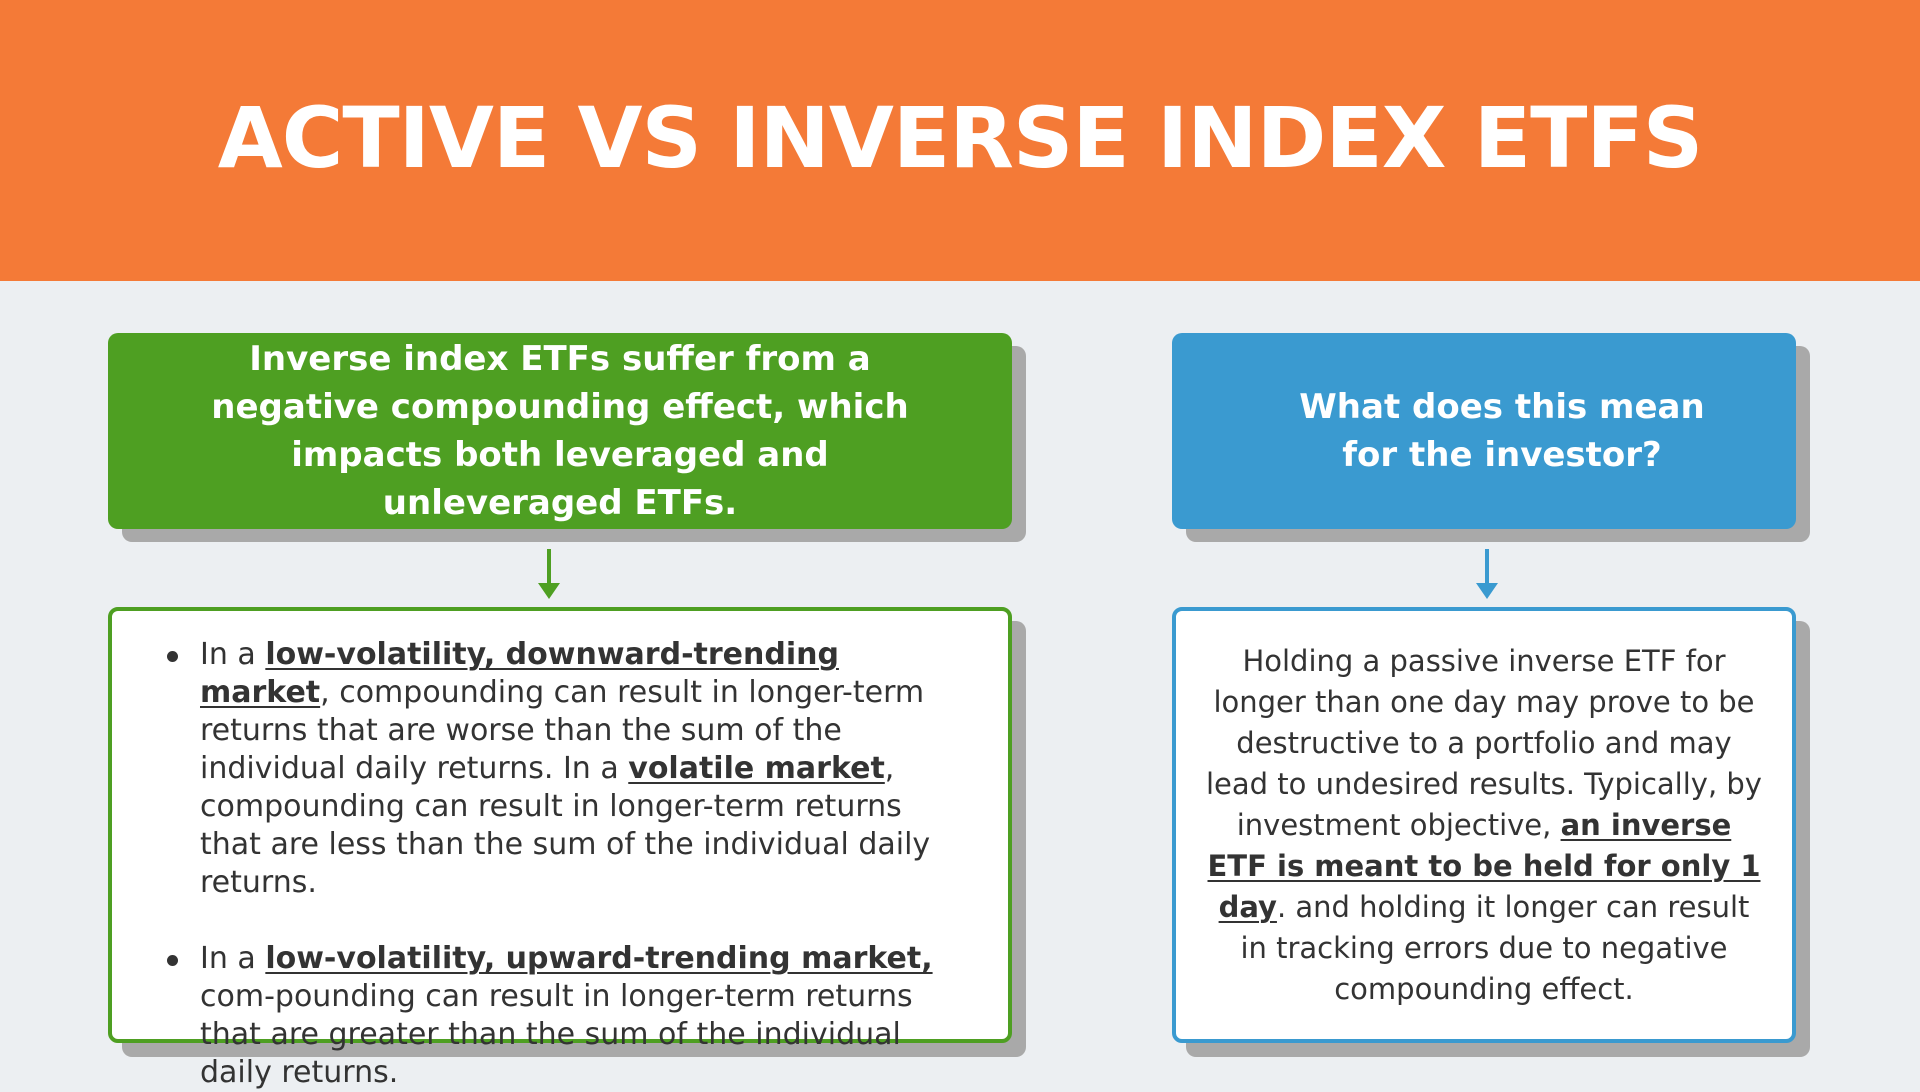 The width and height of the screenshot is (1920, 1092). I want to click on blue-heading-box: What does this mean for the investor?, so click(1484, 431).